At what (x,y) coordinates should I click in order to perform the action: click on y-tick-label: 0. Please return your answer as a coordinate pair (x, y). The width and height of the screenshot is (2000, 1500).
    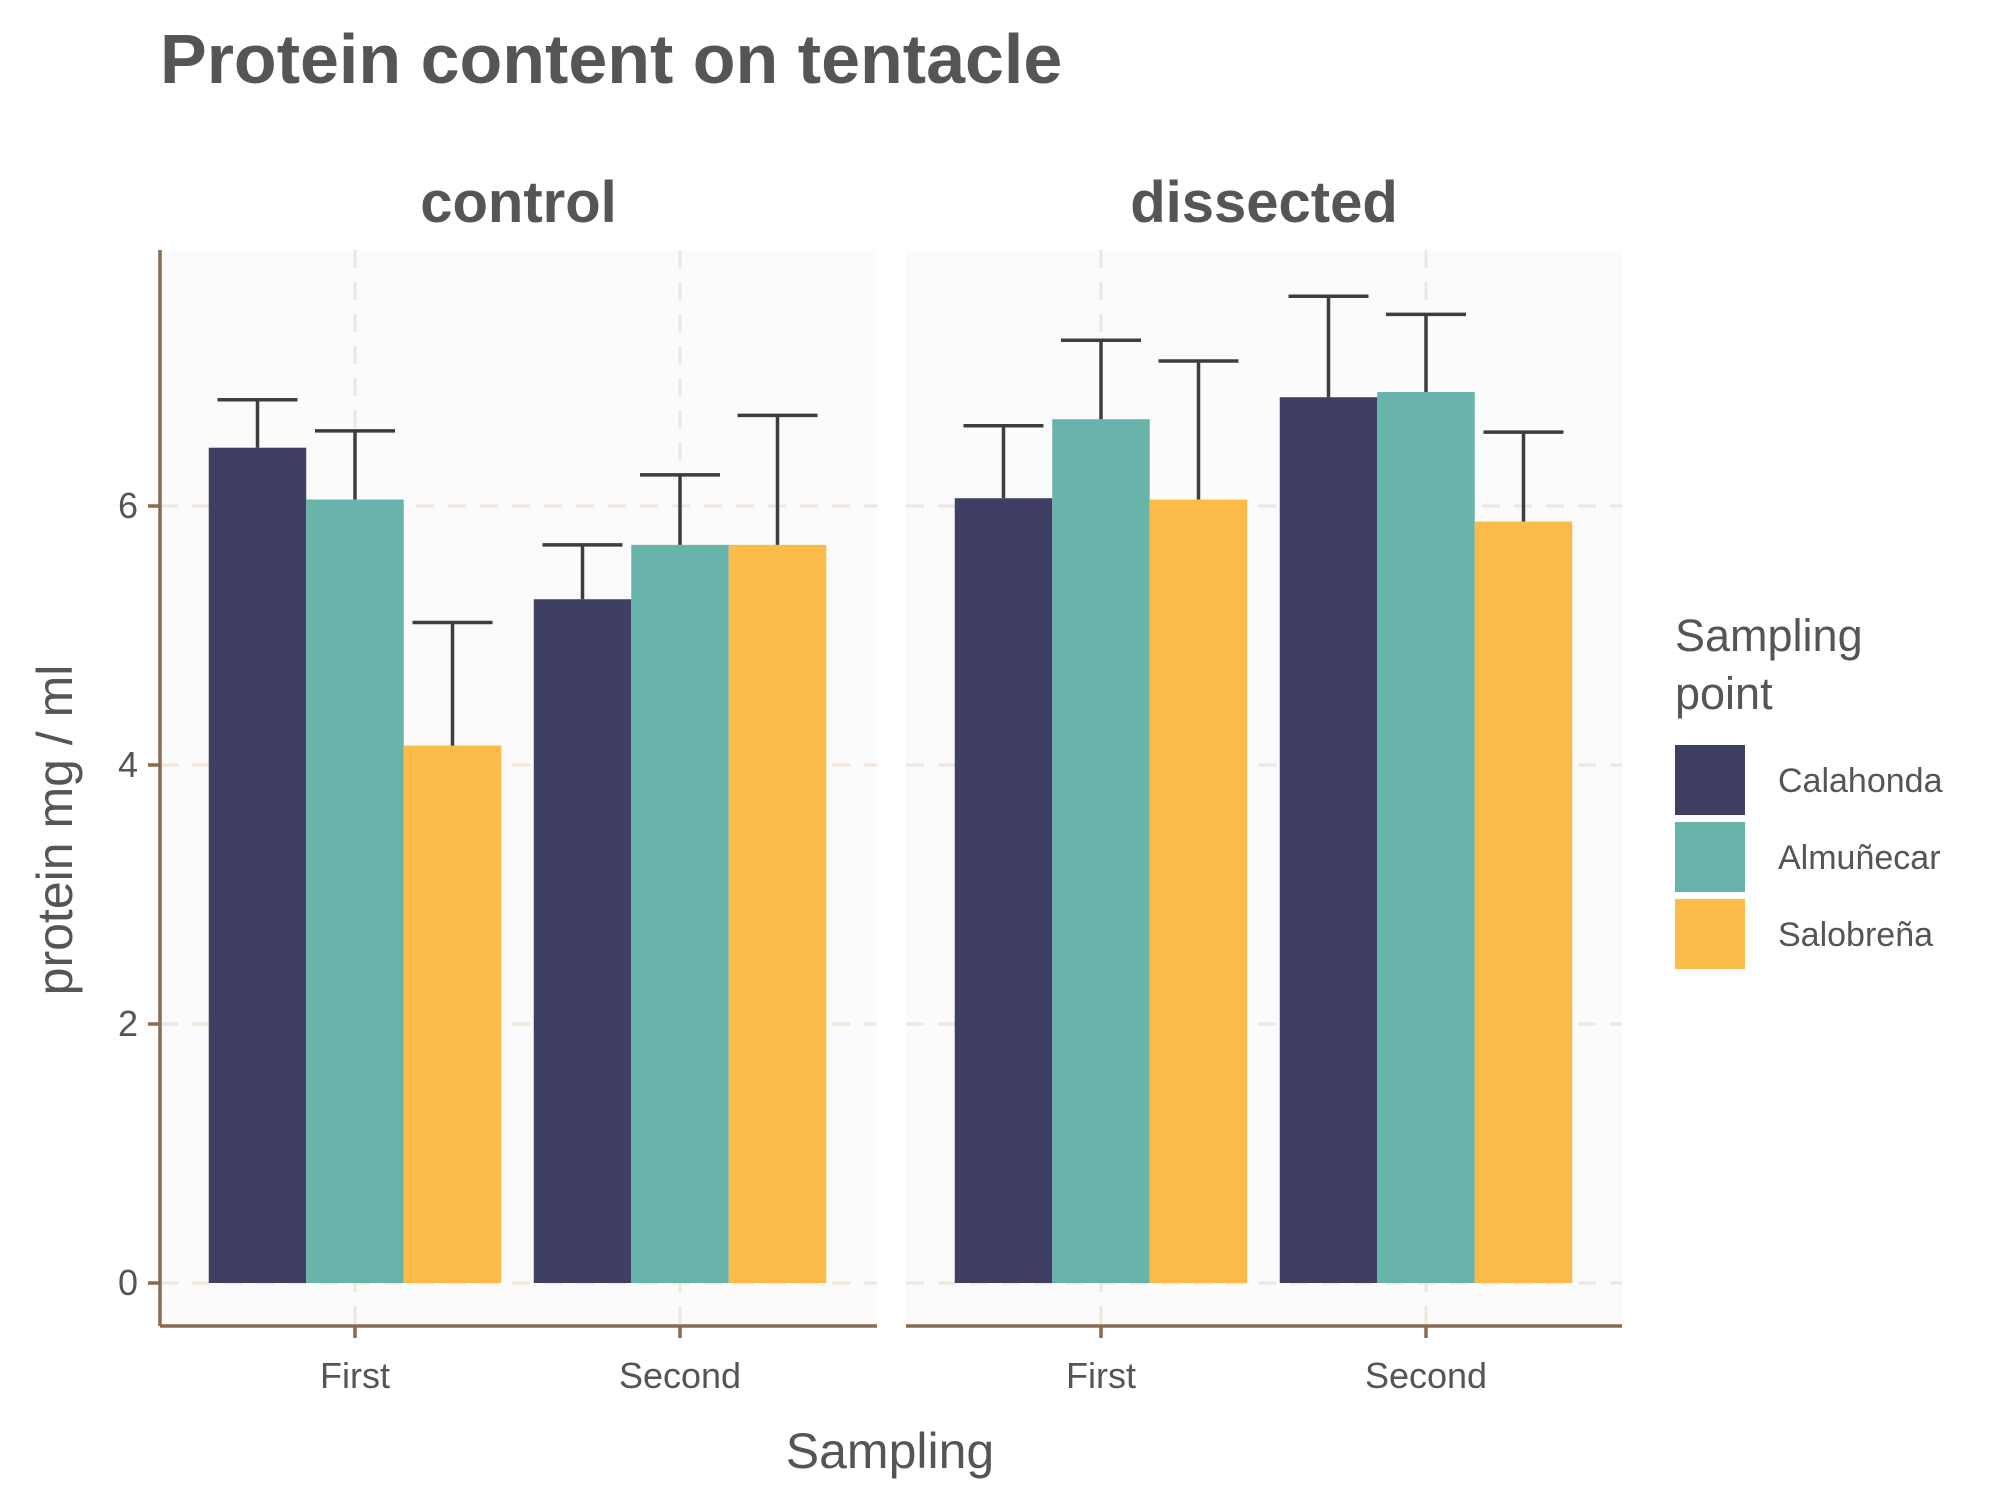
    Looking at the image, I should click on (128, 1282).